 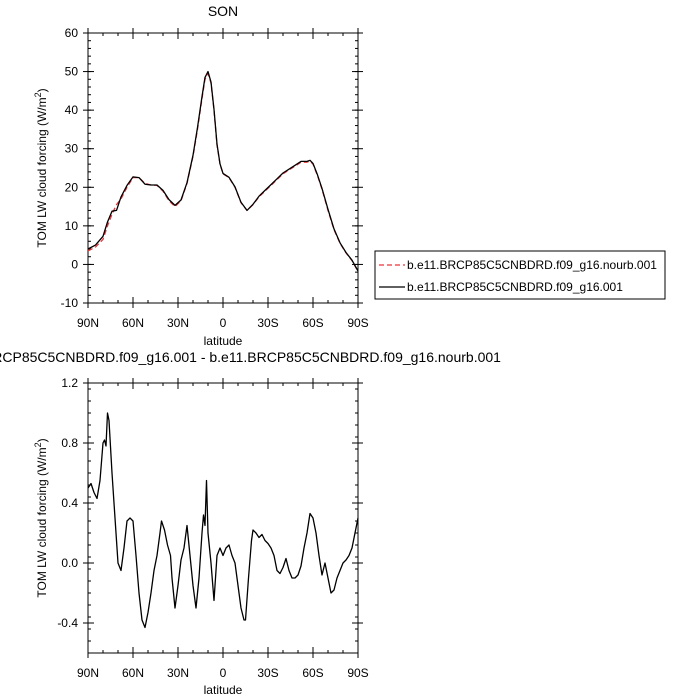 I want to click on y-tick-label: 10, so click(x=72, y=226).